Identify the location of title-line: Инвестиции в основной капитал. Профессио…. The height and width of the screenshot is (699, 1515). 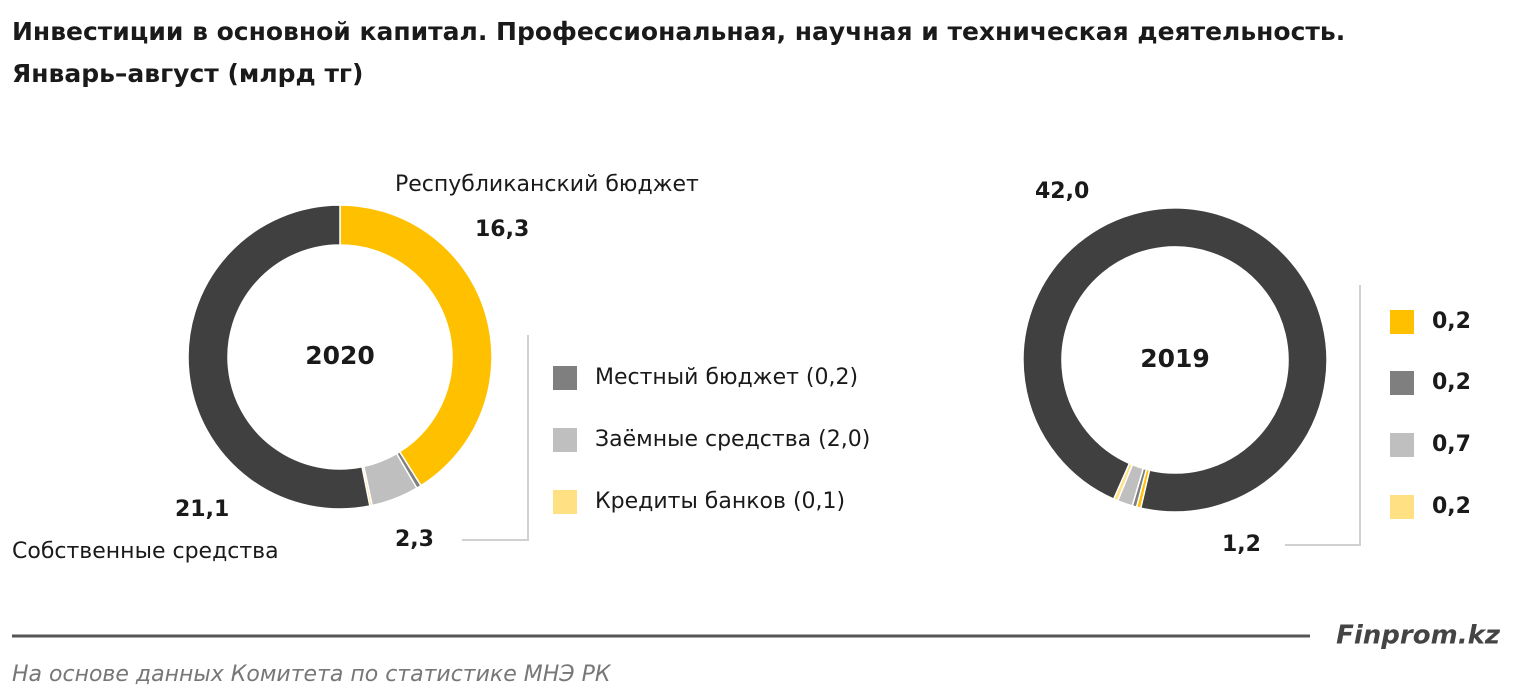
(678, 31).